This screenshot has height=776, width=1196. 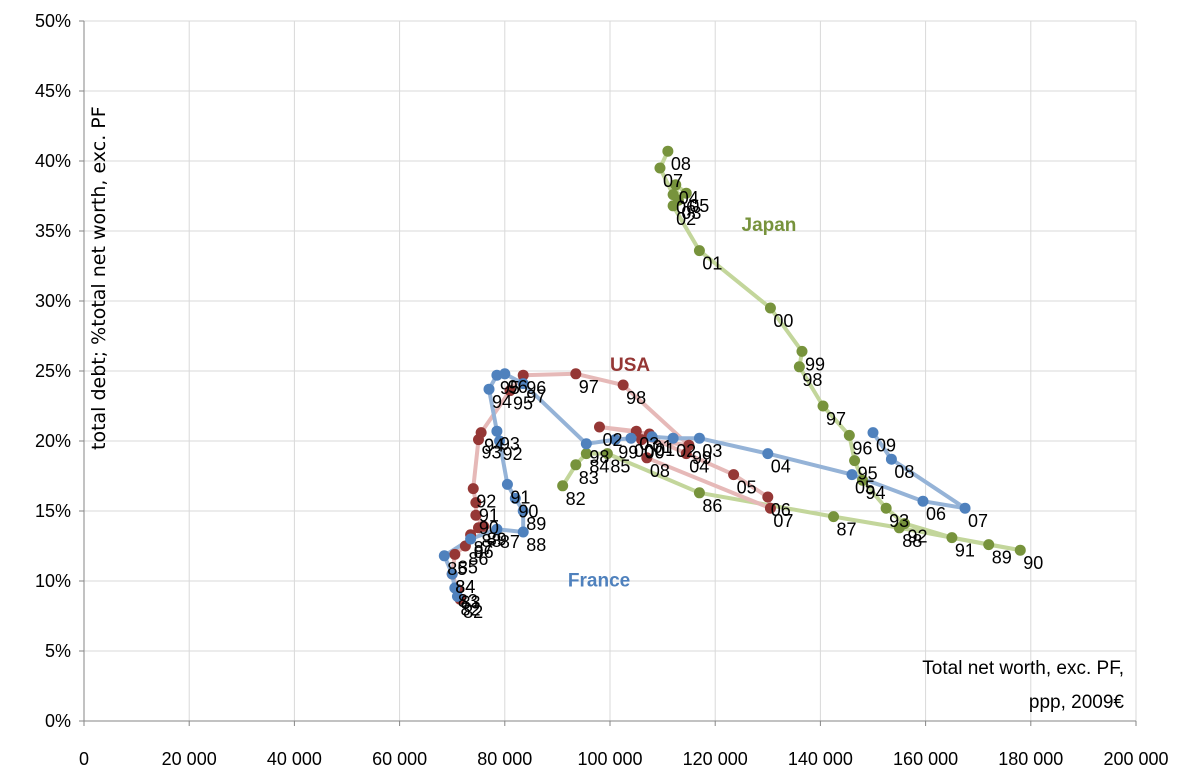 What do you see at coordinates (518, 387) in the screenshot?
I see `france-point-label: 96` at bounding box center [518, 387].